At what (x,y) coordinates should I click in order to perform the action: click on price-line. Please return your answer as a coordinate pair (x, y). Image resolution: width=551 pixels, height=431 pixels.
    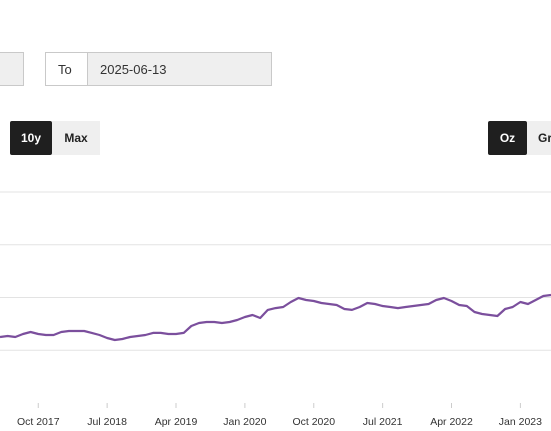
    Looking at the image, I should click on (275, 317).